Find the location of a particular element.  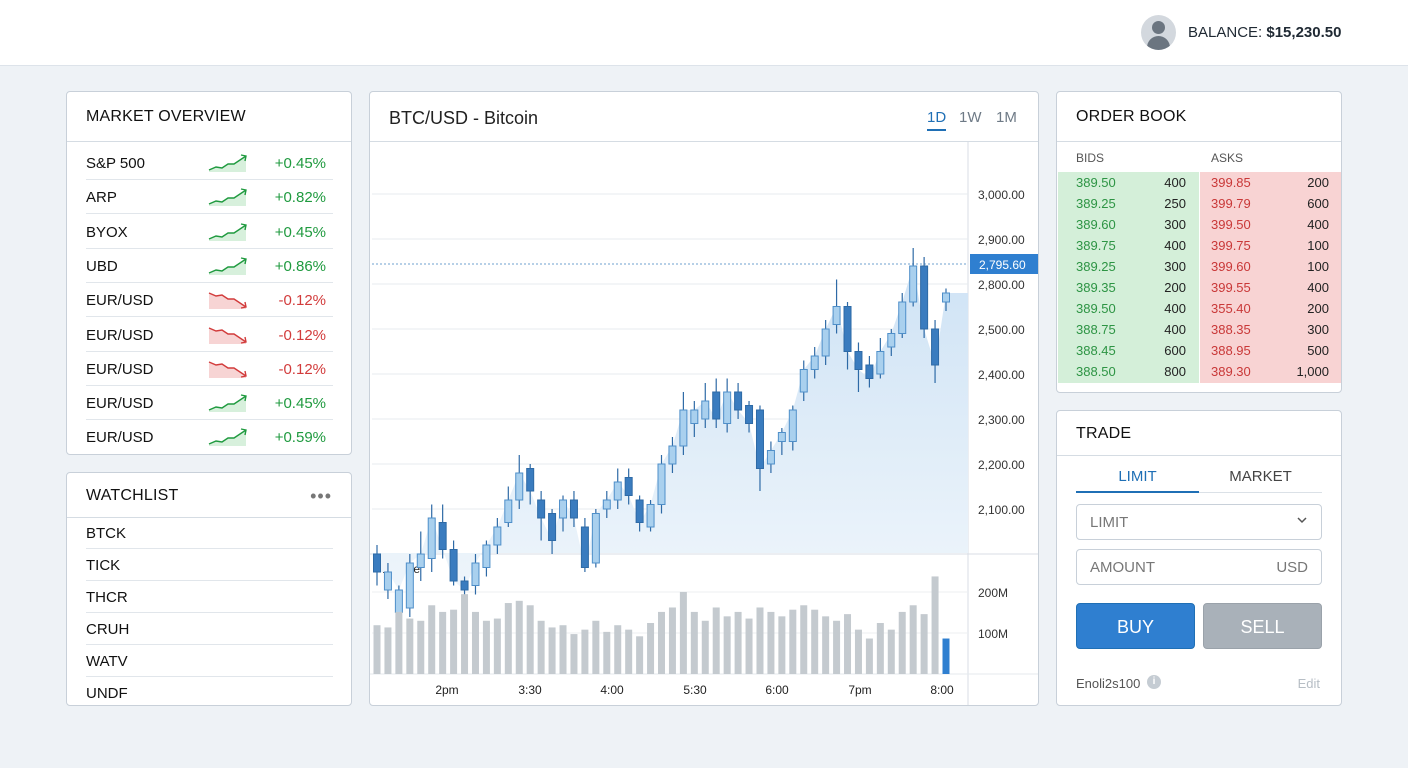

sell-button: SELL is located at coordinates (1262, 626).